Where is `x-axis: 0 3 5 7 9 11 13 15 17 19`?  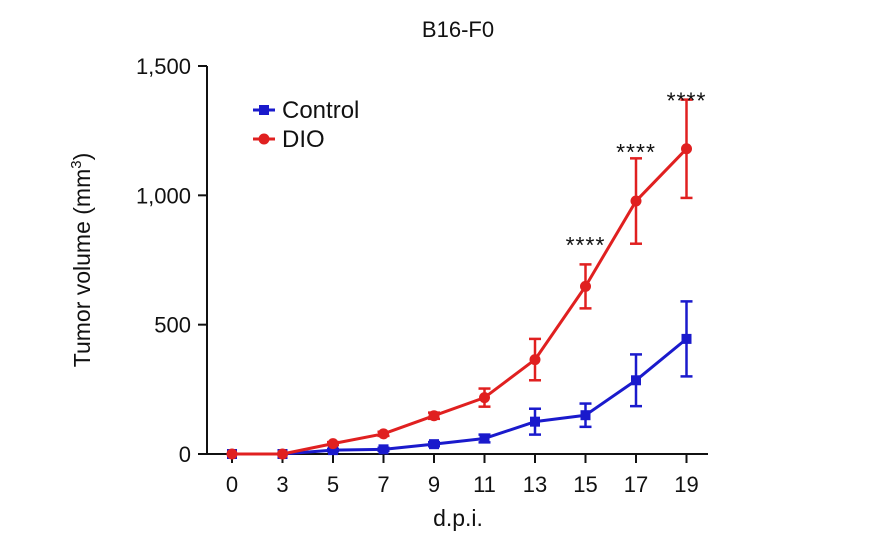
x-axis: 0 3 5 7 9 11 13 15 17 19 is located at coordinates (457, 475).